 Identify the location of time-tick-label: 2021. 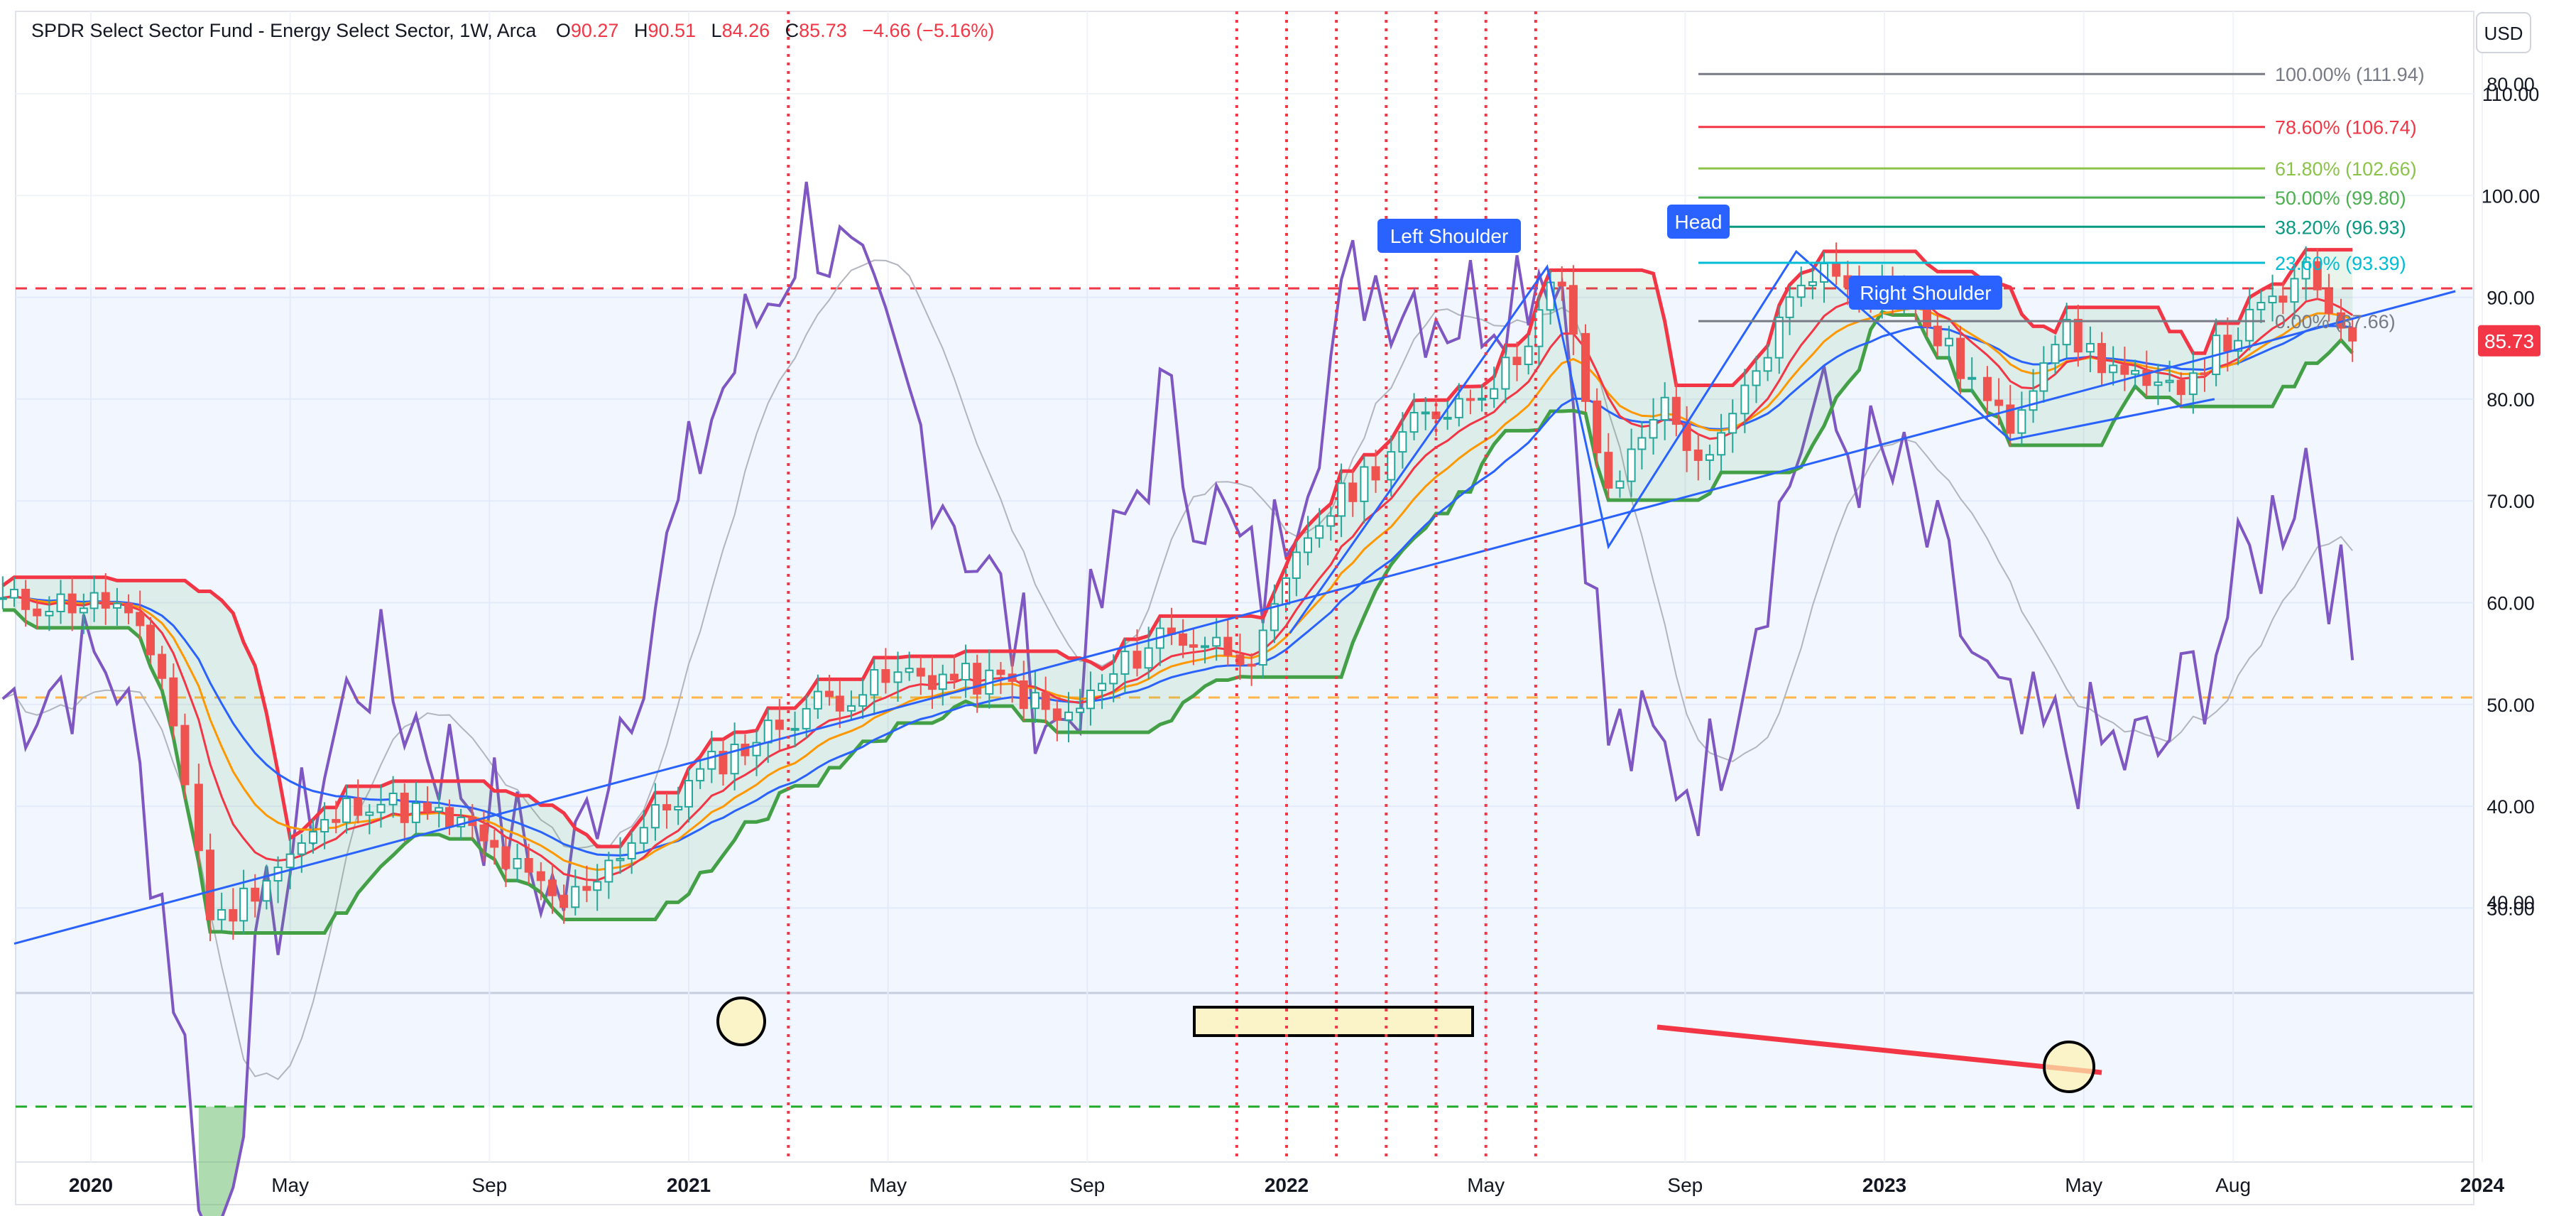
(689, 1185).